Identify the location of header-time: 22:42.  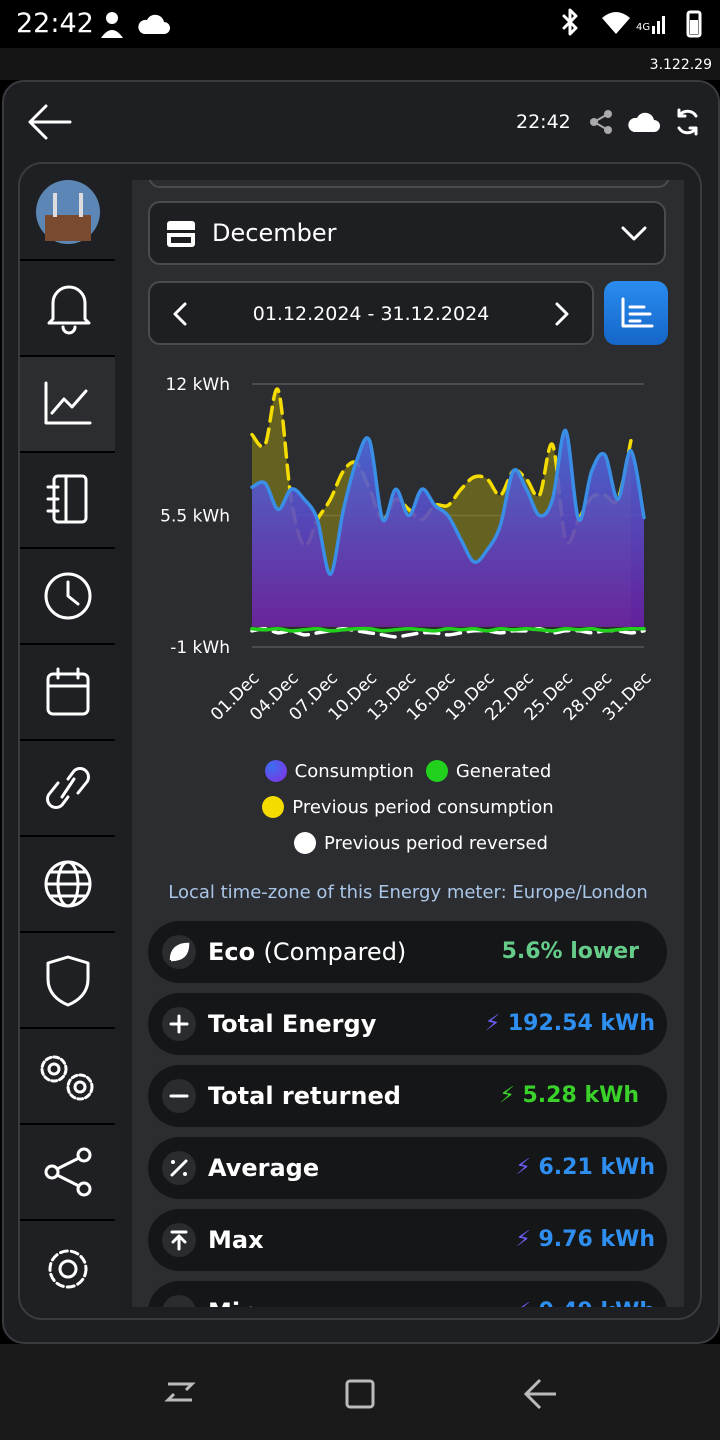
(543, 122).